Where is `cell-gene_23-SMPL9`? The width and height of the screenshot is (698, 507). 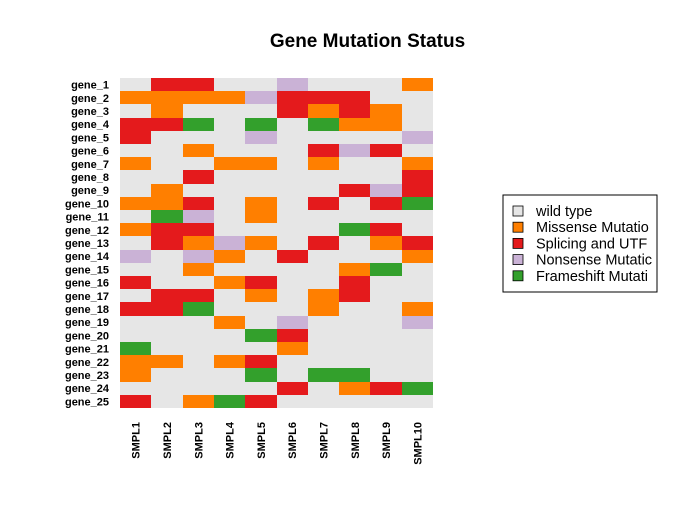 cell-gene_23-SMPL9 is located at coordinates (386, 375).